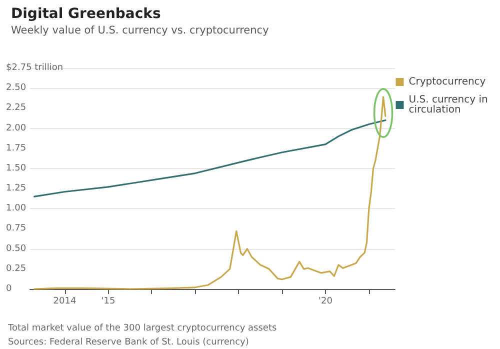  I want to click on x-tick-label: '20, so click(325, 301).